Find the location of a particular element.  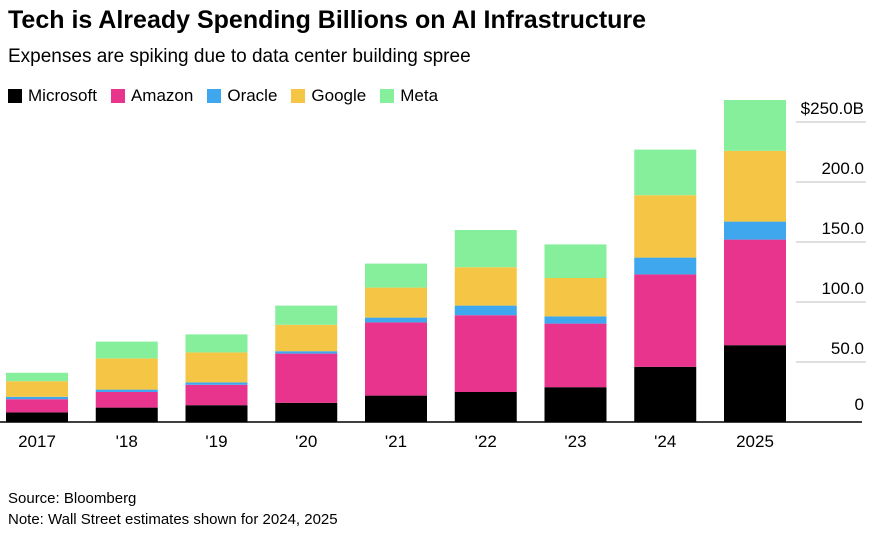

legend-label: Amazon is located at coordinates (162, 95).